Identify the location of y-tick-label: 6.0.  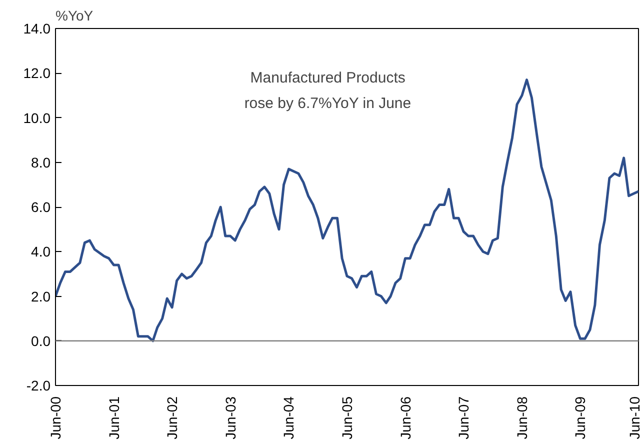
(41, 207).